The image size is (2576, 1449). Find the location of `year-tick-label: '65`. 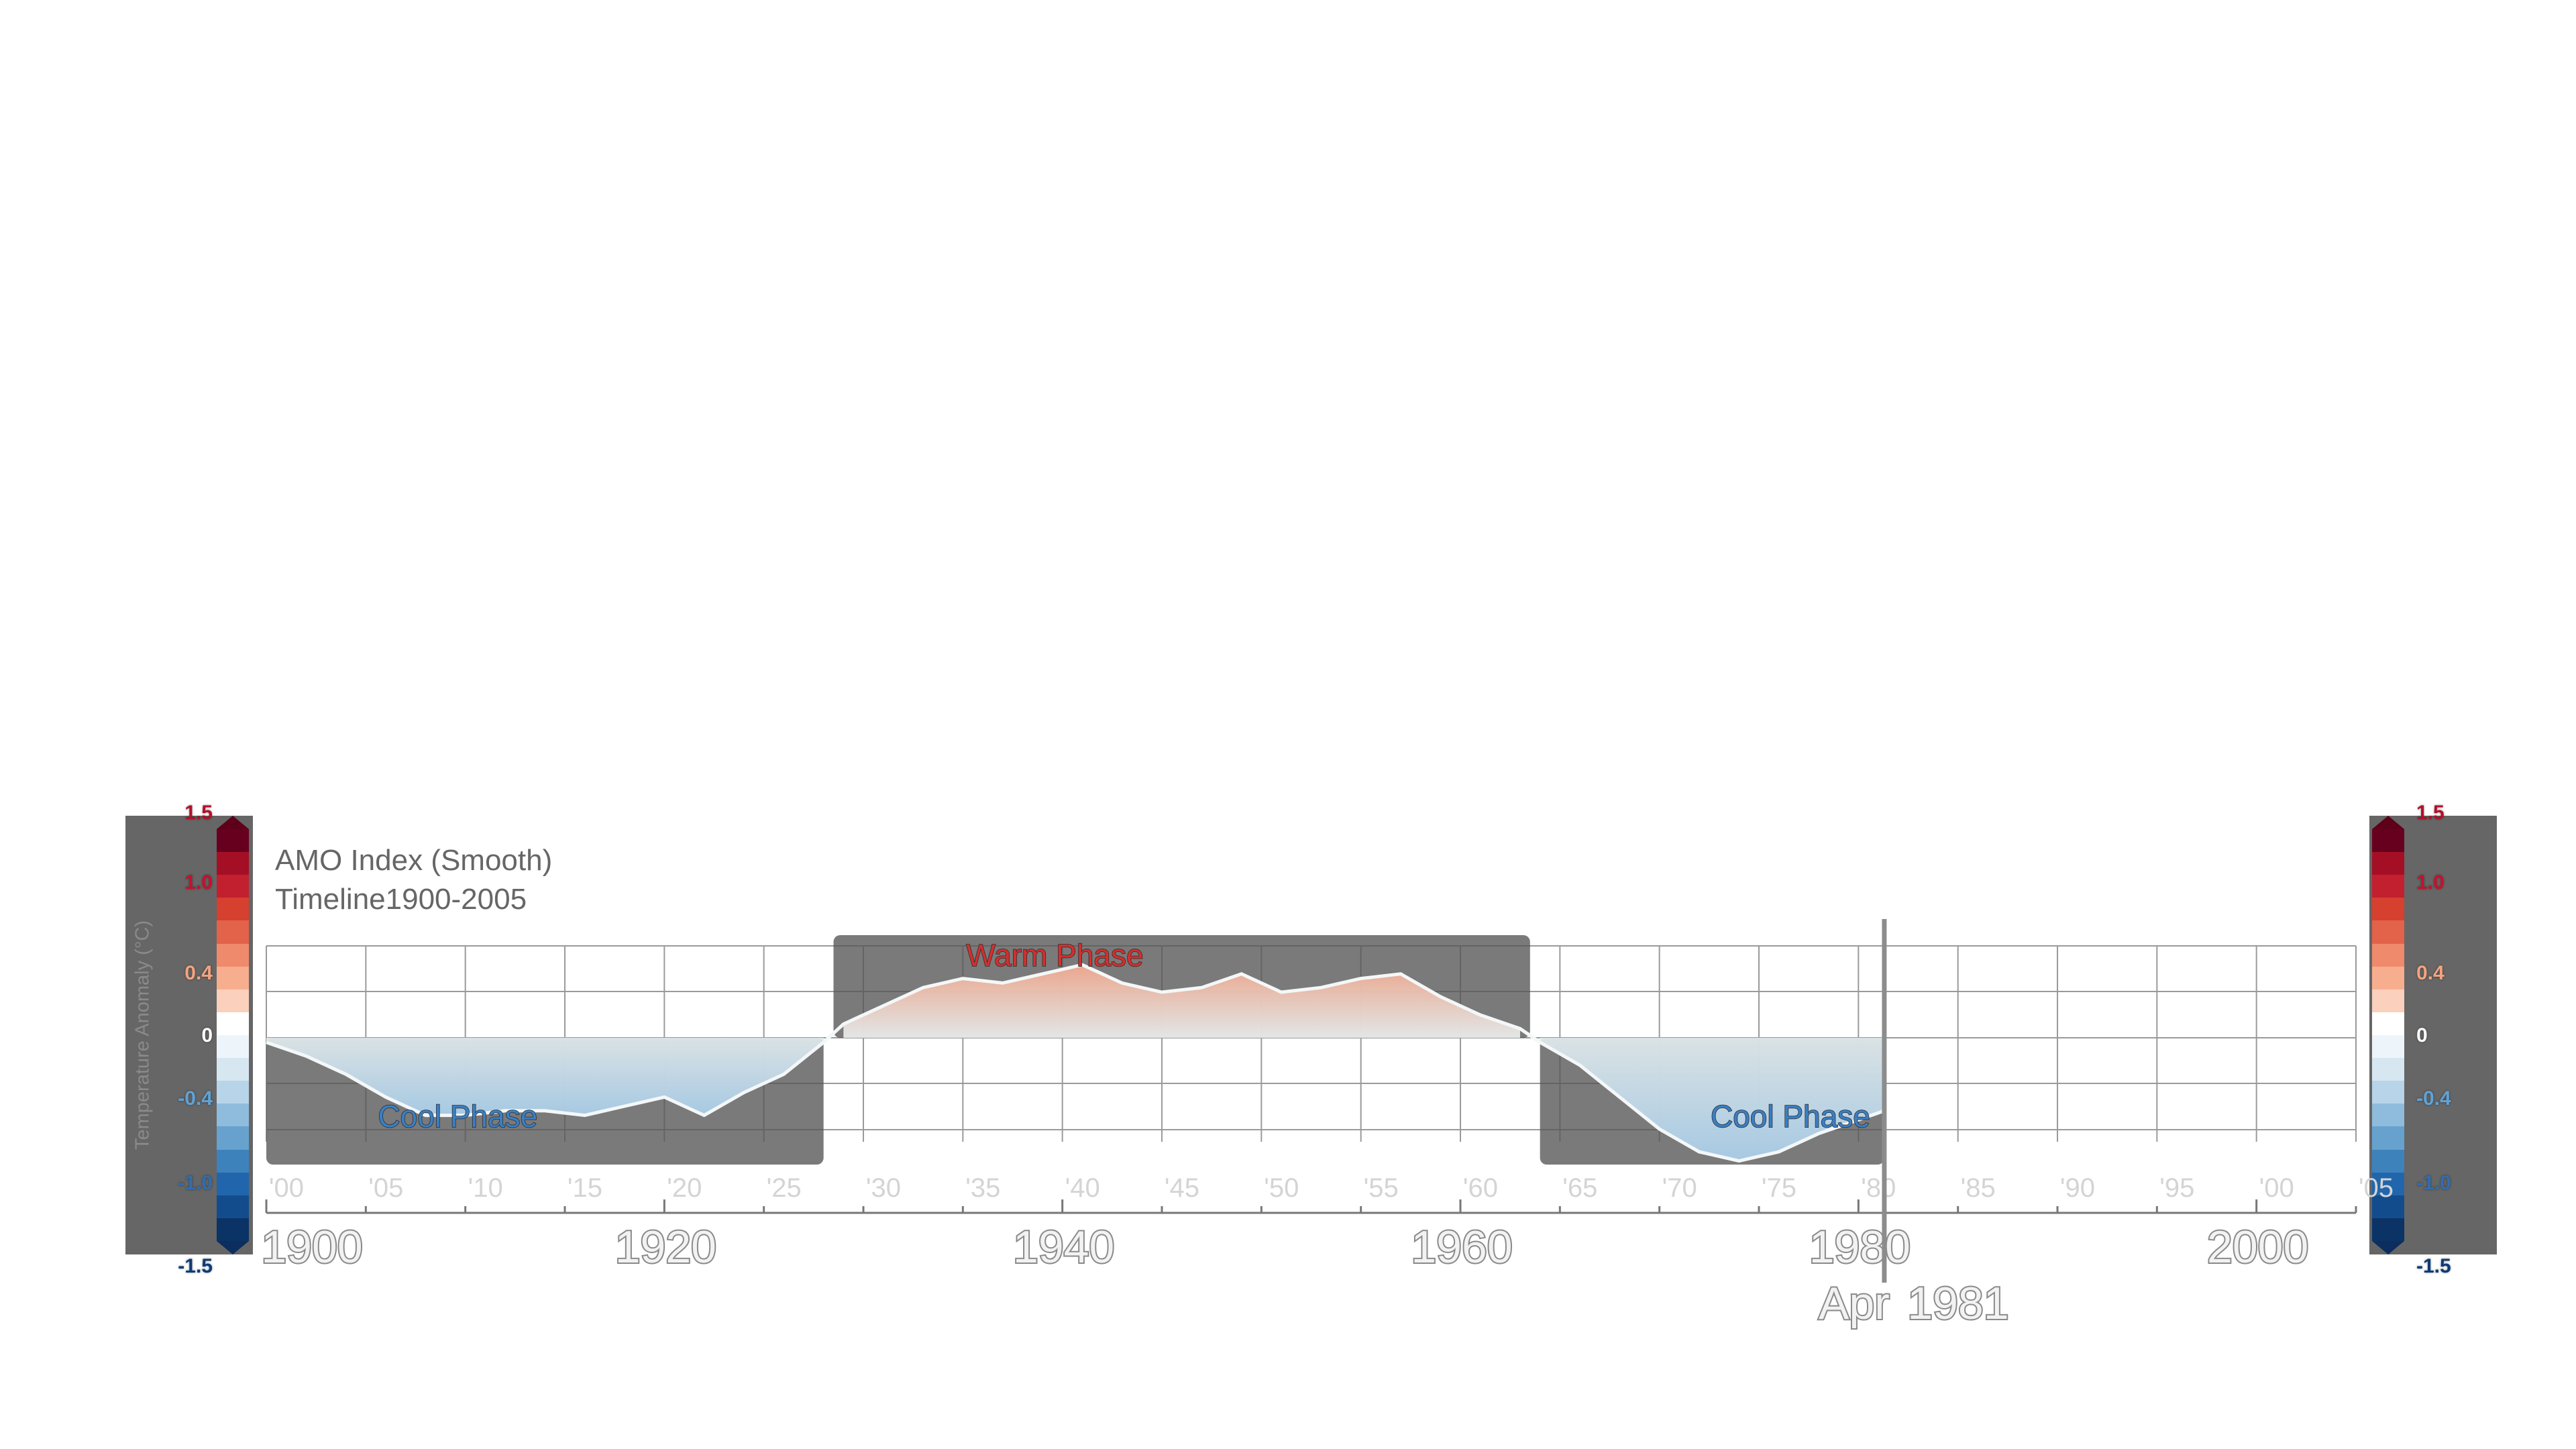

year-tick-label: '65 is located at coordinates (1579, 1188).